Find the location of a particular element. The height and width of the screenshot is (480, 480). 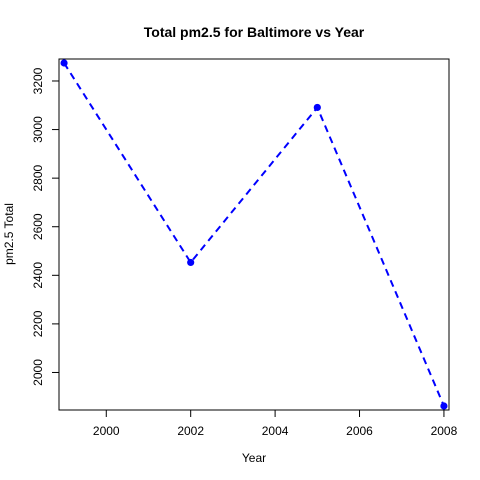

chart-title: Total pm2.5 for Baltimore vs Year is located at coordinates (254, 32).